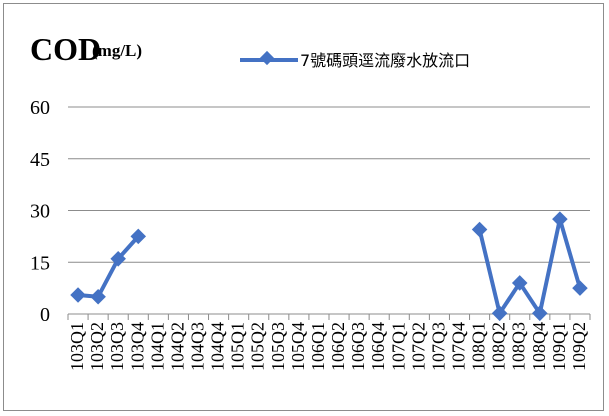 This screenshot has height=416, width=609. Describe the element at coordinates (559, 346) in the screenshot. I see `x-tick-label: 109Q1` at that location.